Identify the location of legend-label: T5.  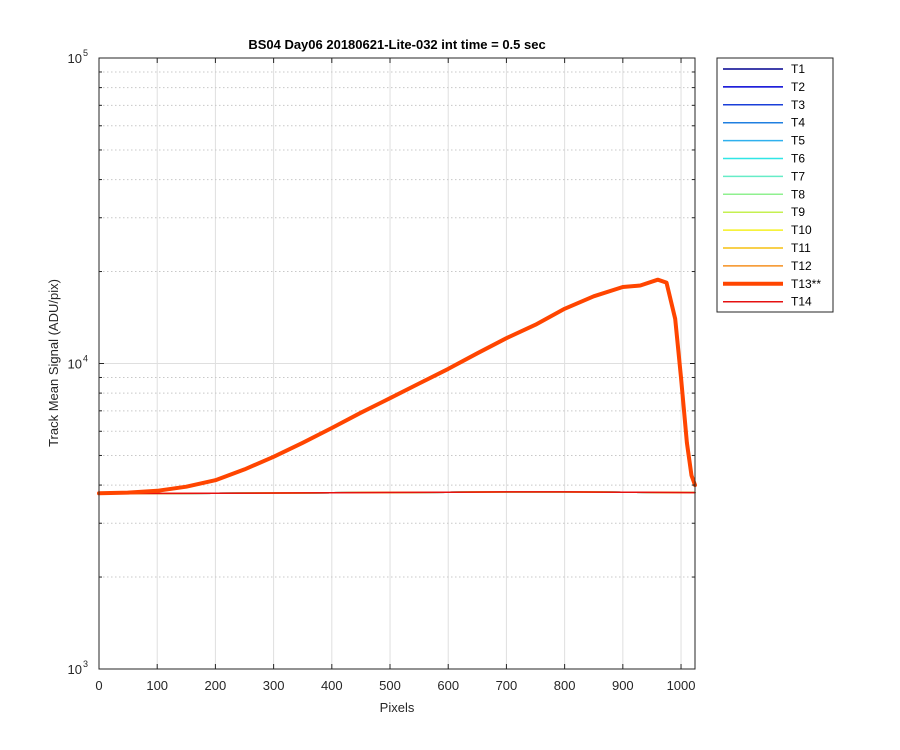
(798, 141).